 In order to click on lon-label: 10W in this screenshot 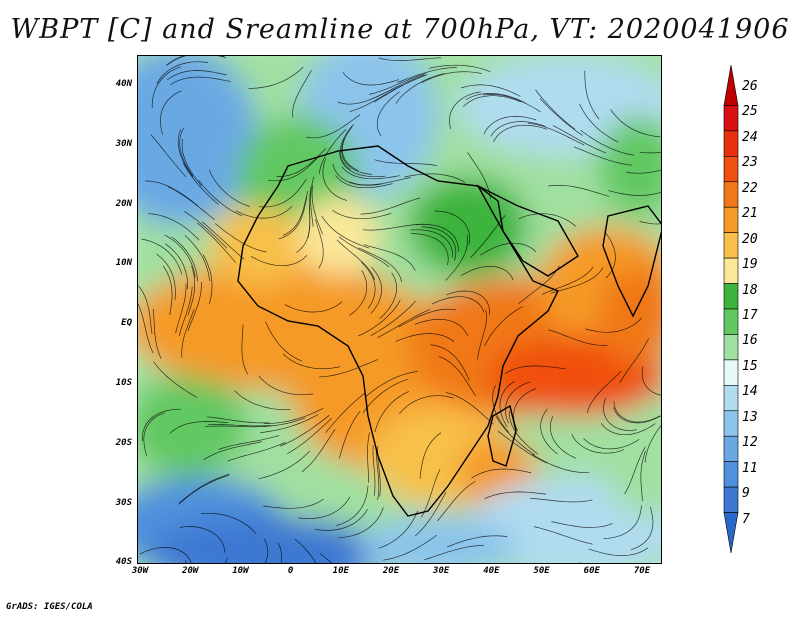, I will do `click(240, 571)`.